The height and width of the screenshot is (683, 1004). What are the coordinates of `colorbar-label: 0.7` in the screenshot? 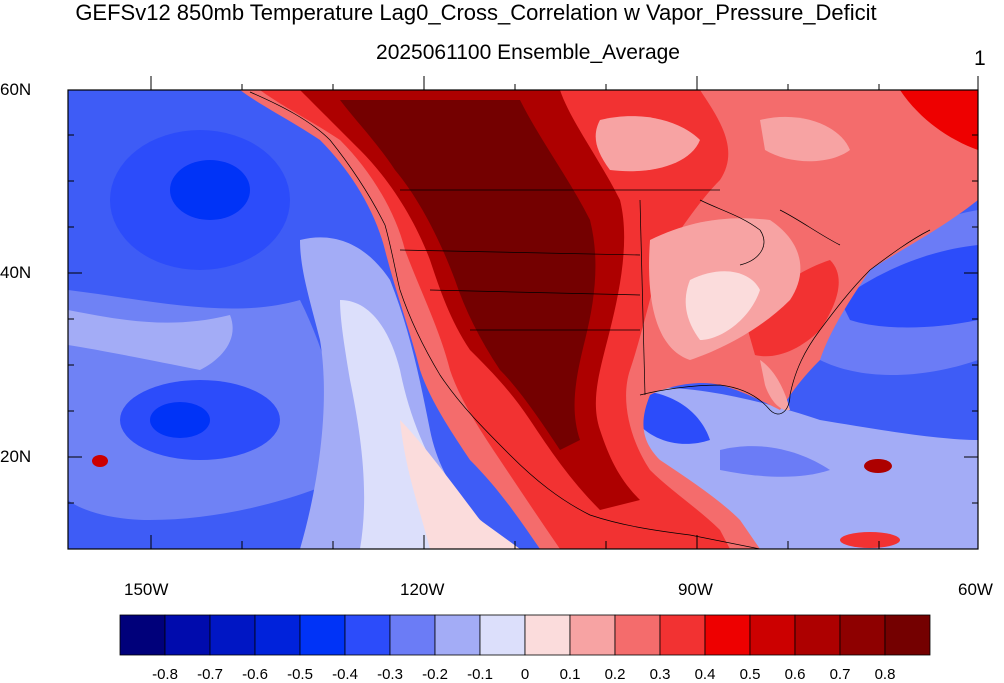 It's located at (840, 674).